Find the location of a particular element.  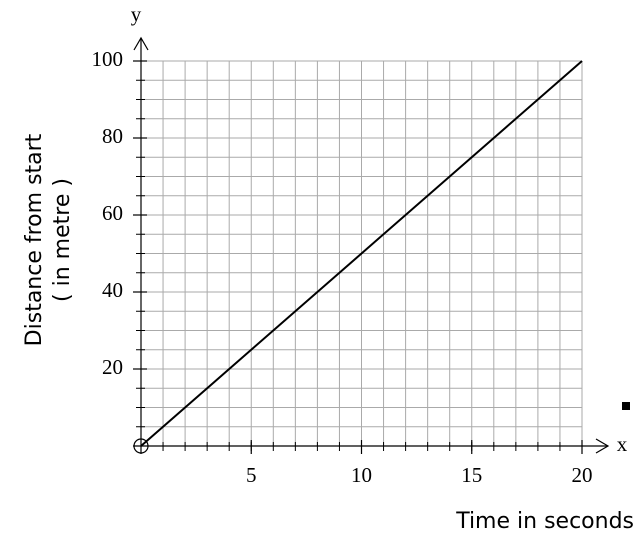

y-axis-letter: y is located at coordinates (136, 14).